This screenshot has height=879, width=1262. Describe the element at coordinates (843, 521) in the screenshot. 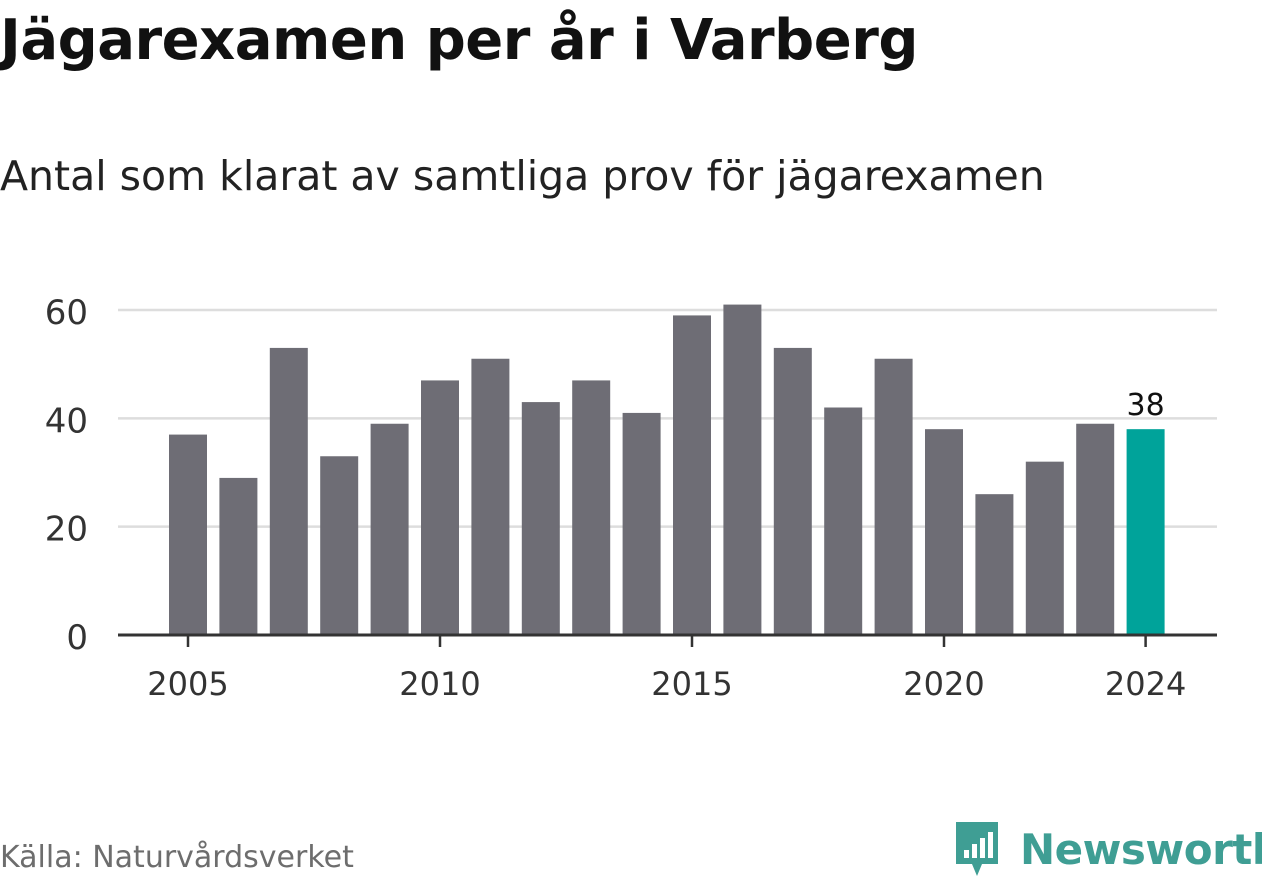

I see `bar-2018` at that location.